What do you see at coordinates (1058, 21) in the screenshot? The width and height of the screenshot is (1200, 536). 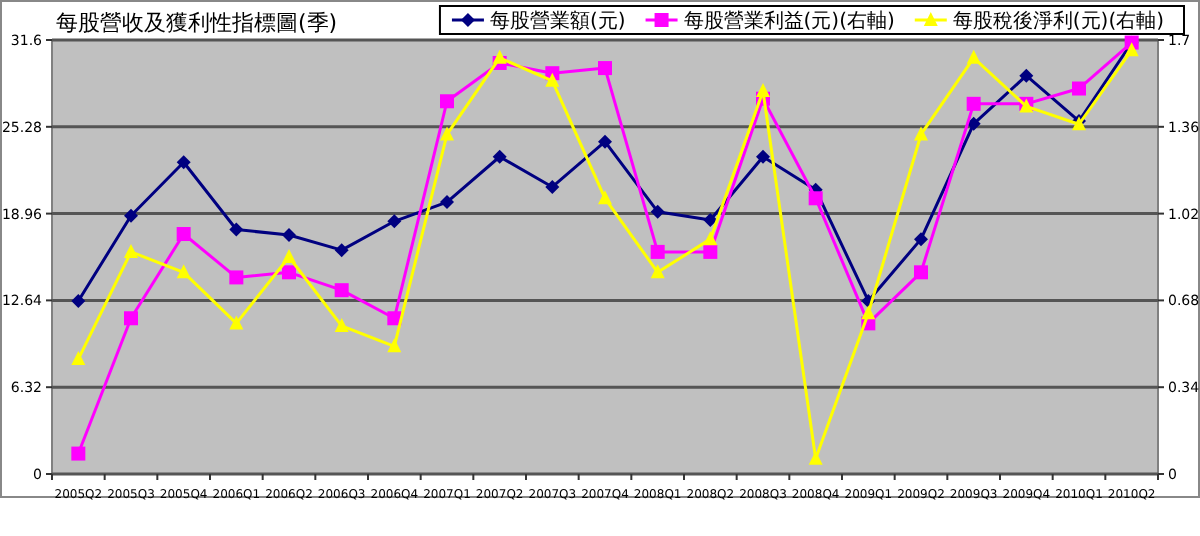 I see `legend-label: 每股稅後淨利(元)(右軸)` at bounding box center [1058, 21].